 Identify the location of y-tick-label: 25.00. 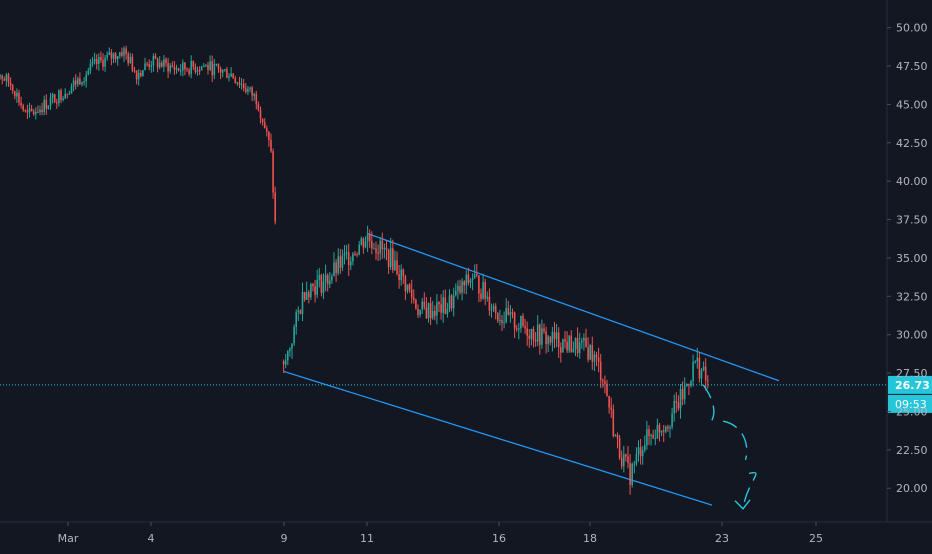
(912, 411).